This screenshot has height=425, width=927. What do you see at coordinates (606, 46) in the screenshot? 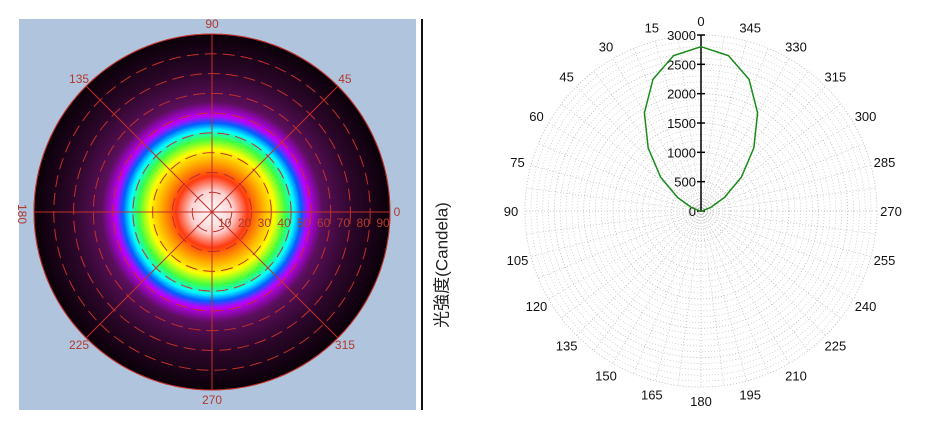
I see `angle-label: 30` at bounding box center [606, 46].